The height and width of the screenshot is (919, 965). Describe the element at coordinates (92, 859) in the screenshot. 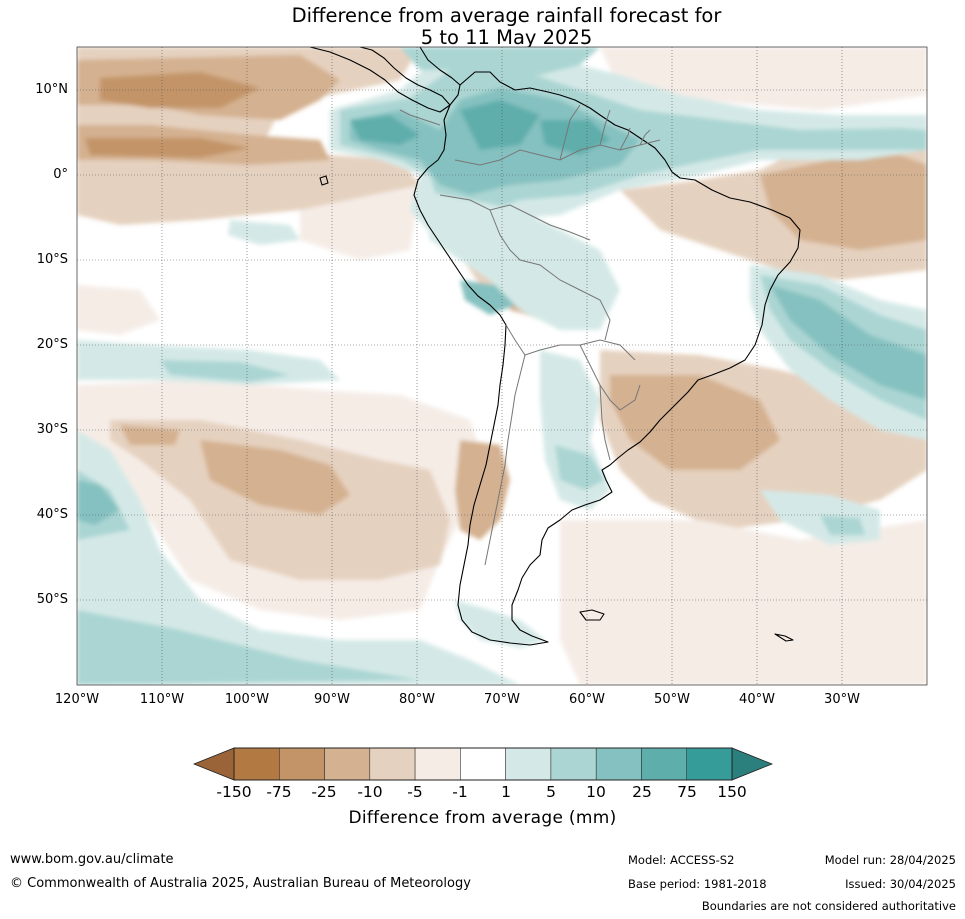

I see `footer-url: www.bom.gov.au/climate` at that location.